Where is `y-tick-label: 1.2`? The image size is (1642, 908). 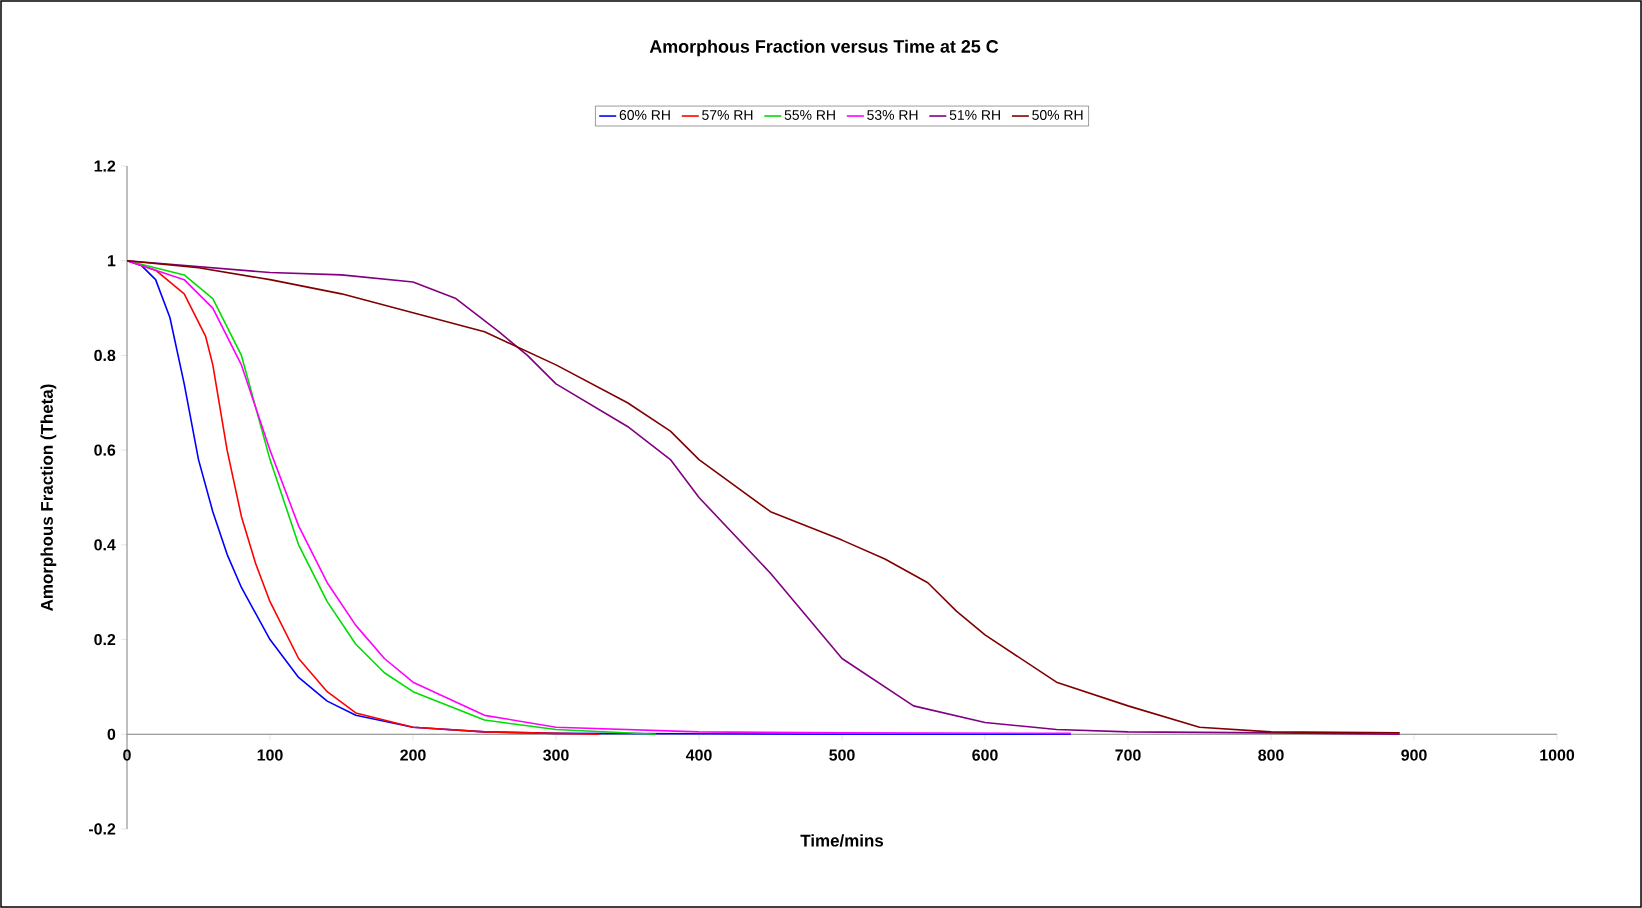 y-tick-label: 1.2 is located at coordinates (105, 166).